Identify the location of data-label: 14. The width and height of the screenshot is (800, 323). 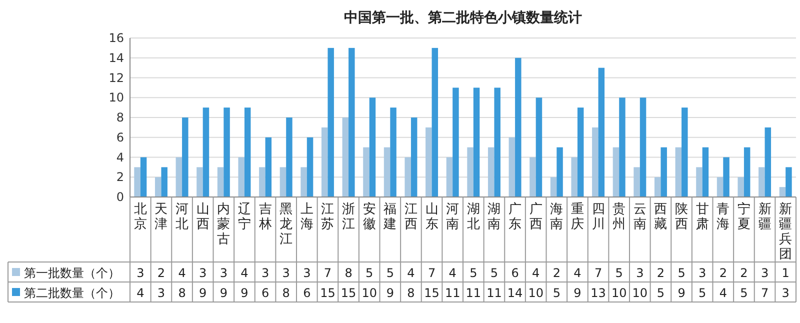
(515, 293).